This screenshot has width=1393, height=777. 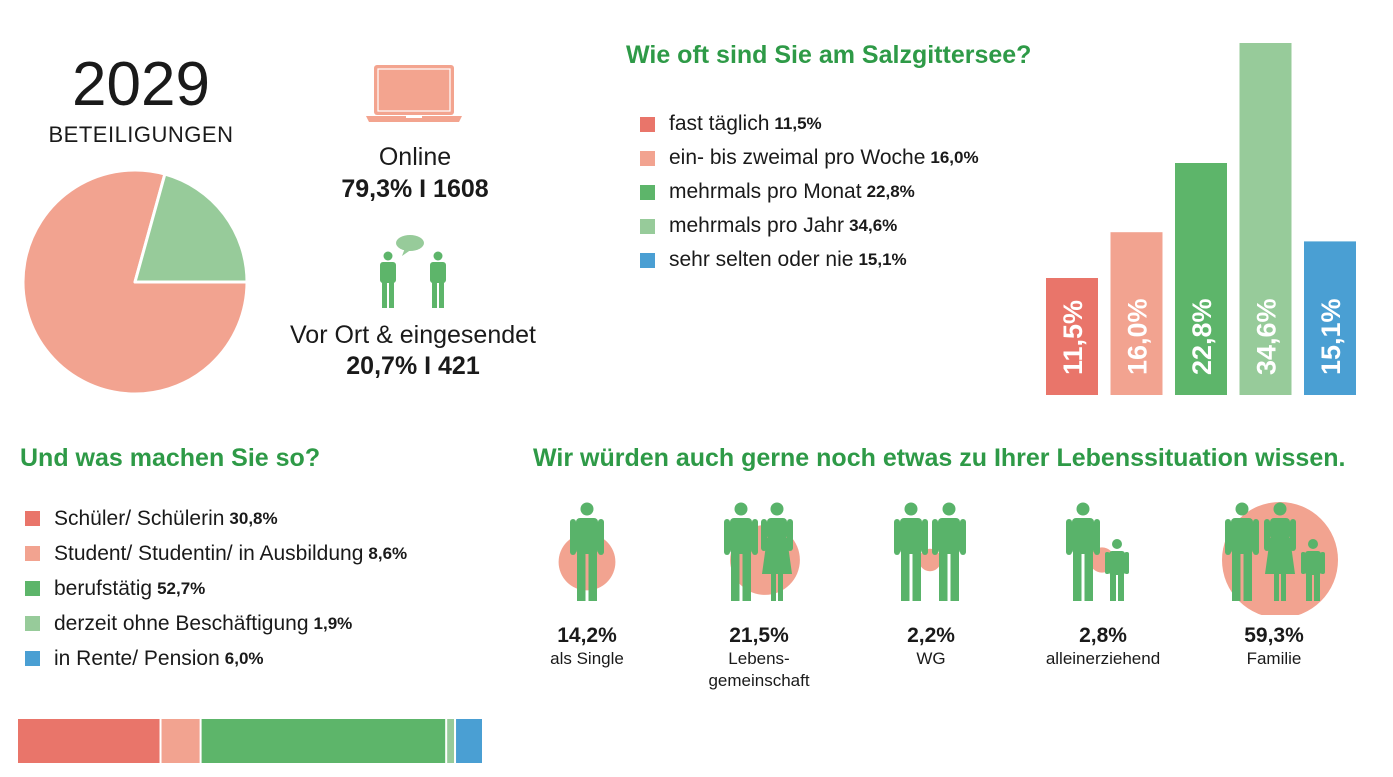 What do you see at coordinates (587, 658) in the screenshot?
I see `lebens-label: als Single` at bounding box center [587, 658].